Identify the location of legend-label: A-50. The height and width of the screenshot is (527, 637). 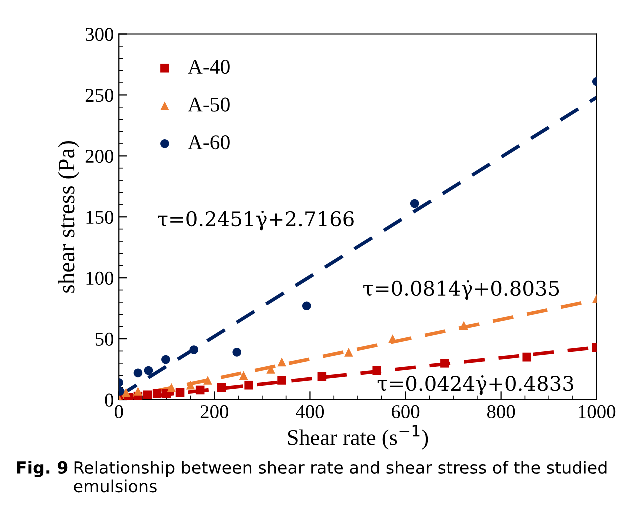
(209, 105).